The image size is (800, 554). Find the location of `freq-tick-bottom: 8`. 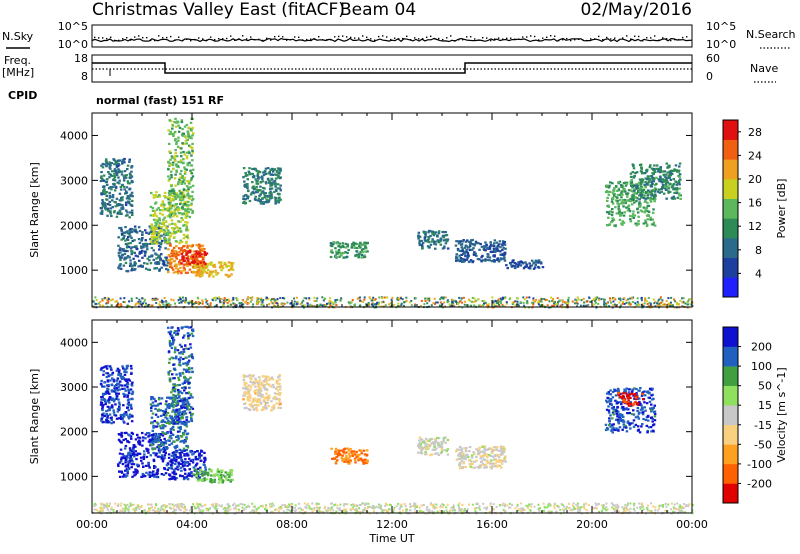

freq-tick-bottom: 8 is located at coordinates (84, 76).